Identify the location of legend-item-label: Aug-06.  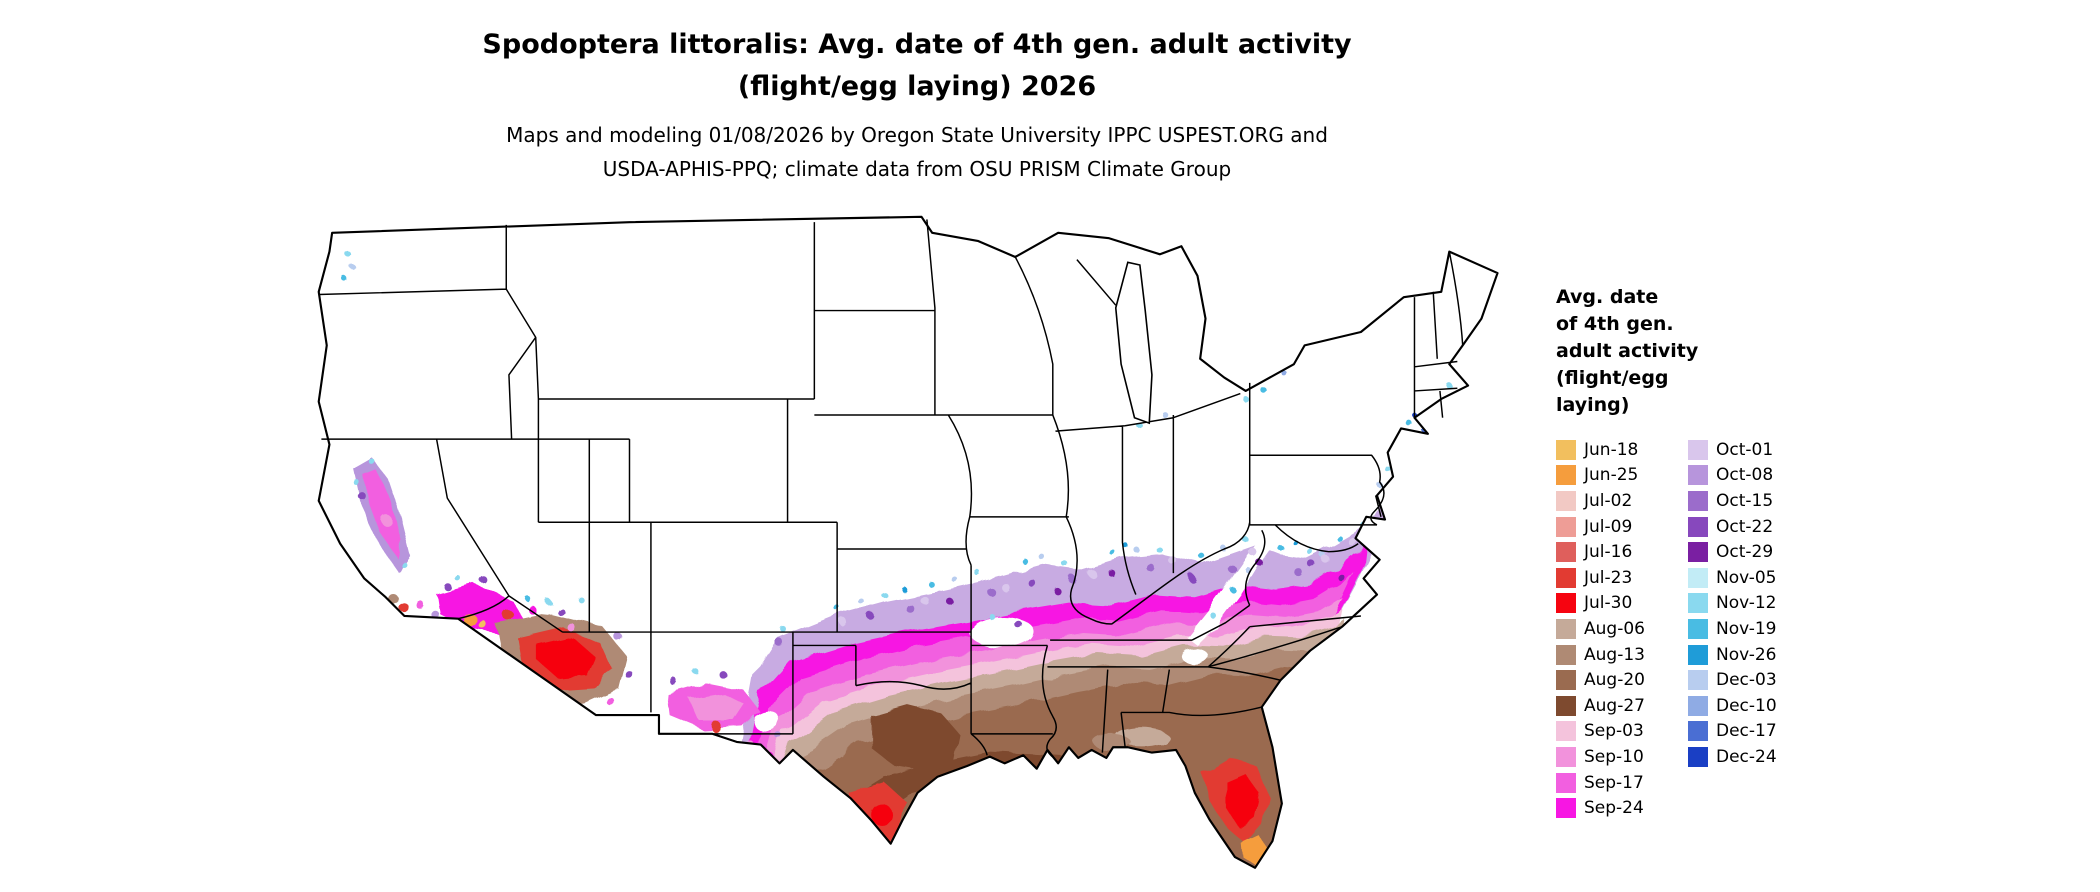
(1614, 628).